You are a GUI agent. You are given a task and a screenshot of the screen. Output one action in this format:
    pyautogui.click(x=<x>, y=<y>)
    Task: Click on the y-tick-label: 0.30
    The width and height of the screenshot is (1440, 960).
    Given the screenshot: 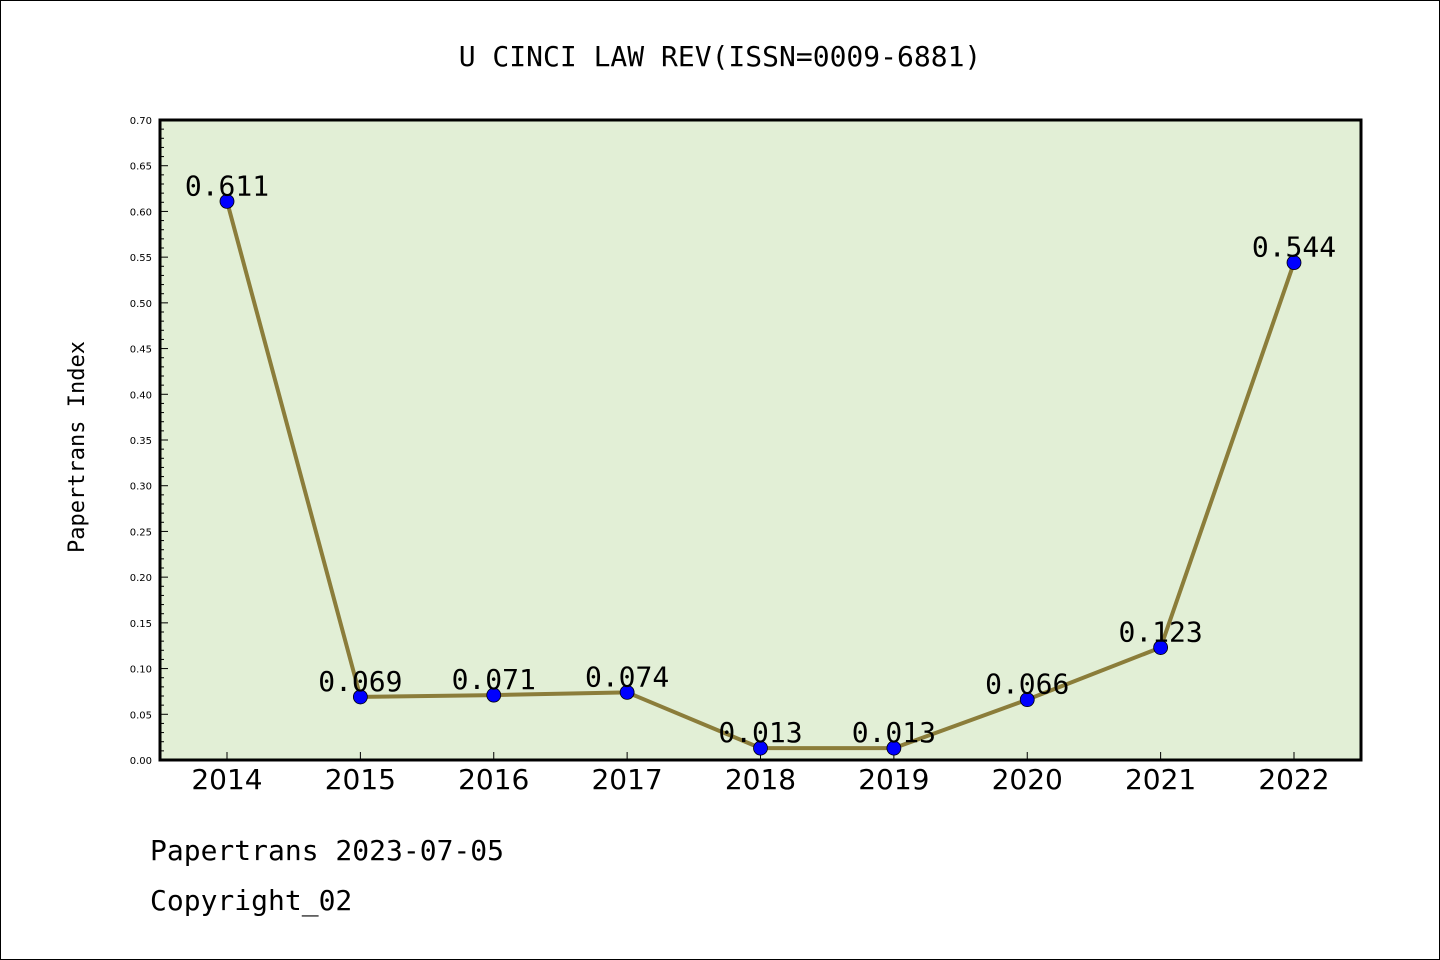 What is the action you would take?
    pyautogui.click(x=141, y=487)
    